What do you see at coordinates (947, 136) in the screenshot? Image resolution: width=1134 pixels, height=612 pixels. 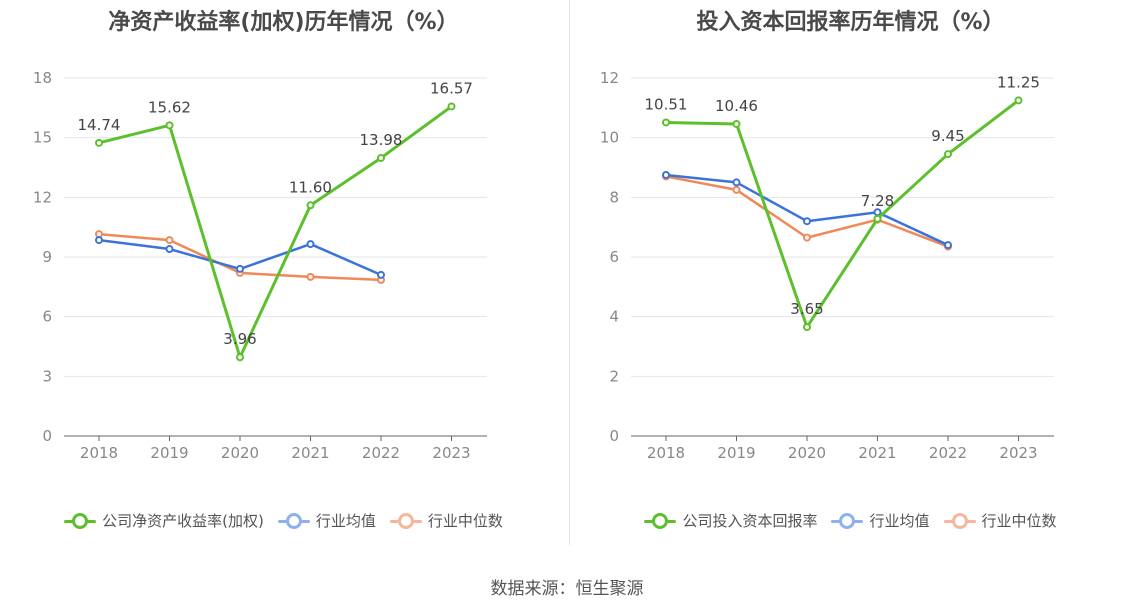 I see `data-label: 9.45` at bounding box center [947, 136].